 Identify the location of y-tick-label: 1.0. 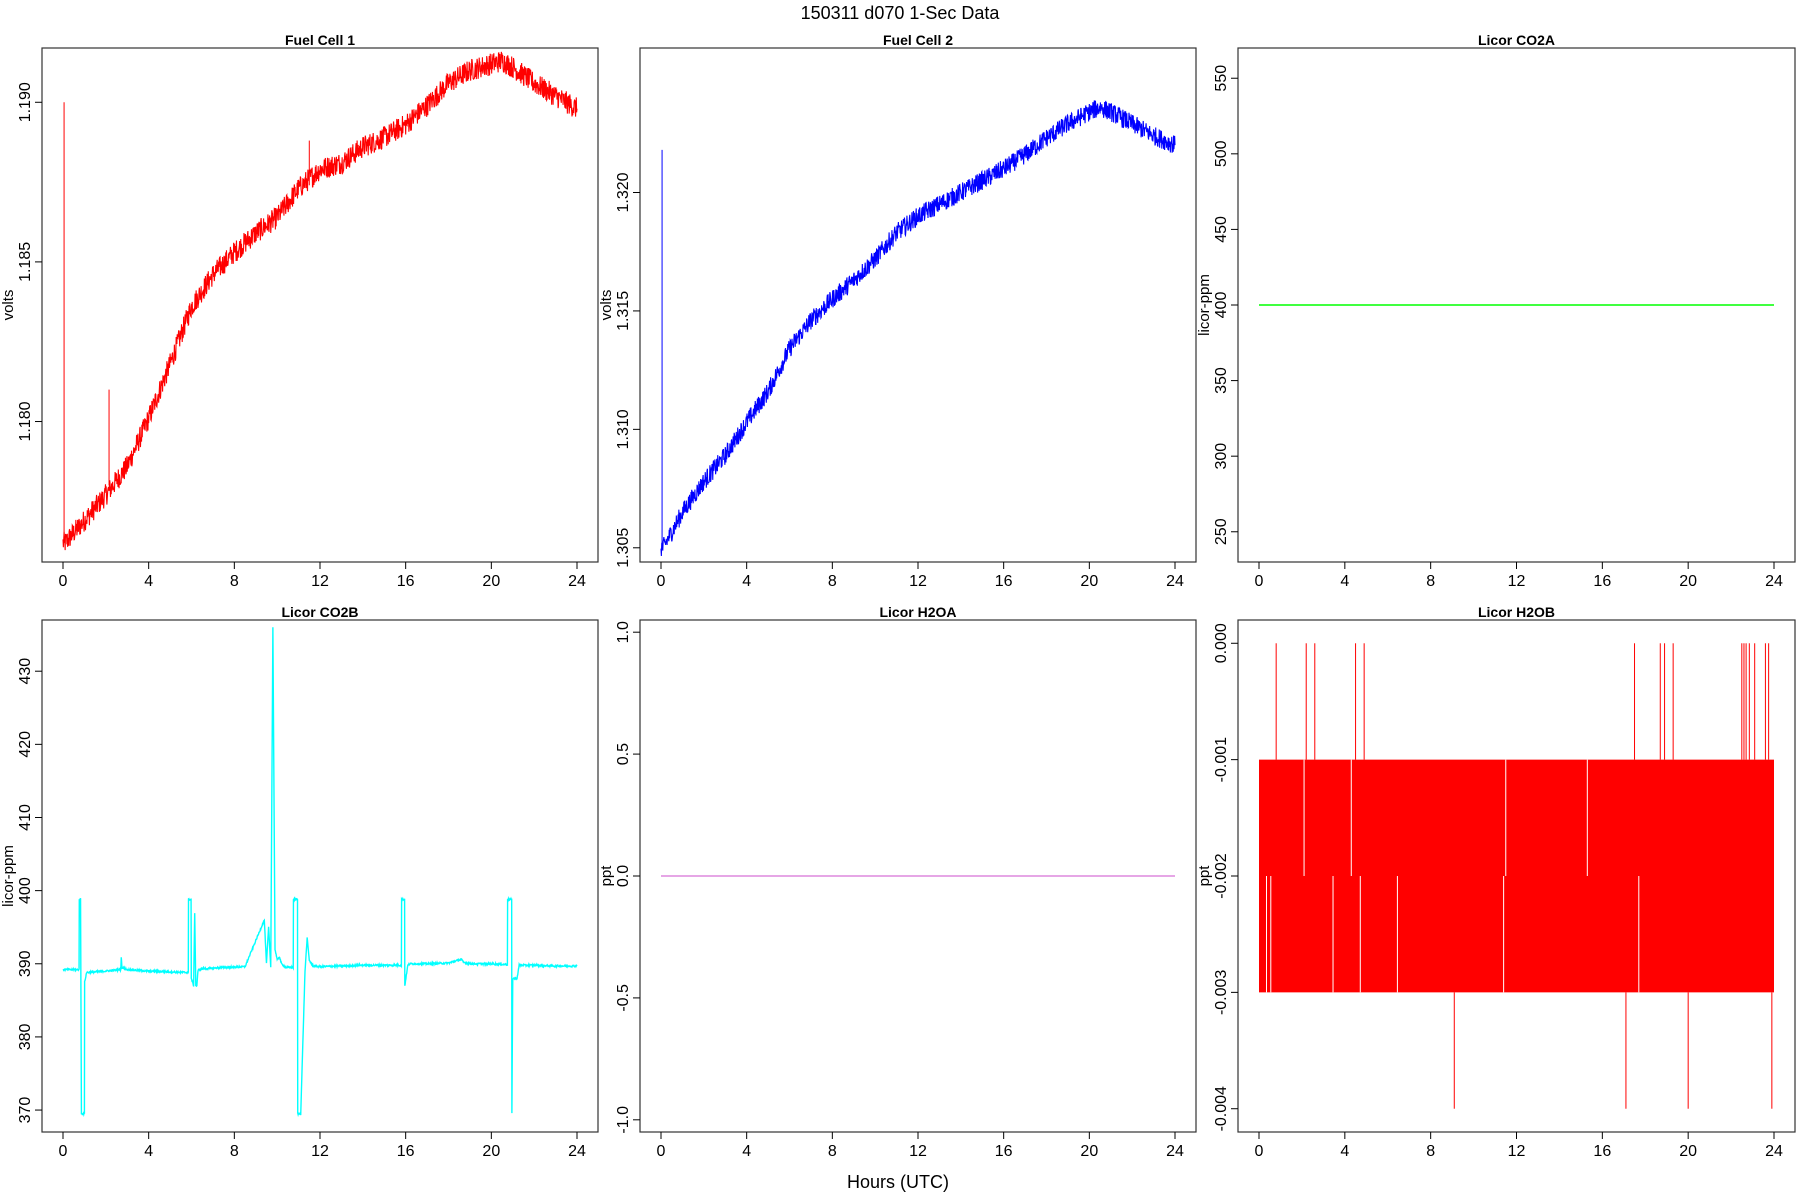
(623, 632).